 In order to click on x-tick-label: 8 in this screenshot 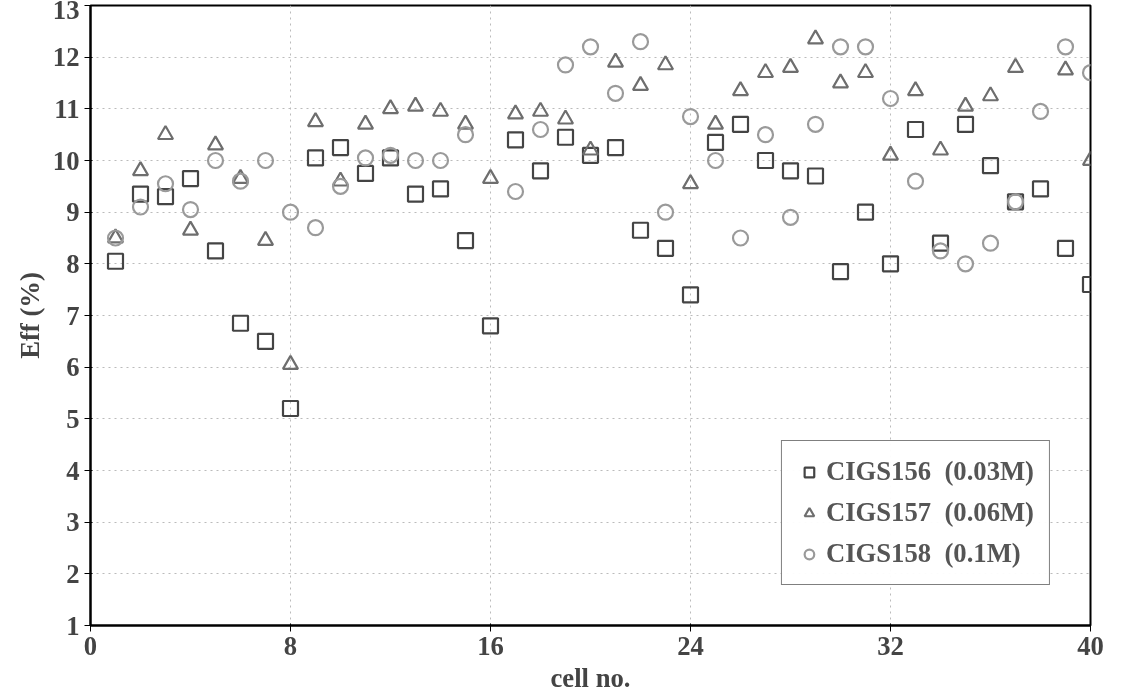, I will do `click(290, 645)`.